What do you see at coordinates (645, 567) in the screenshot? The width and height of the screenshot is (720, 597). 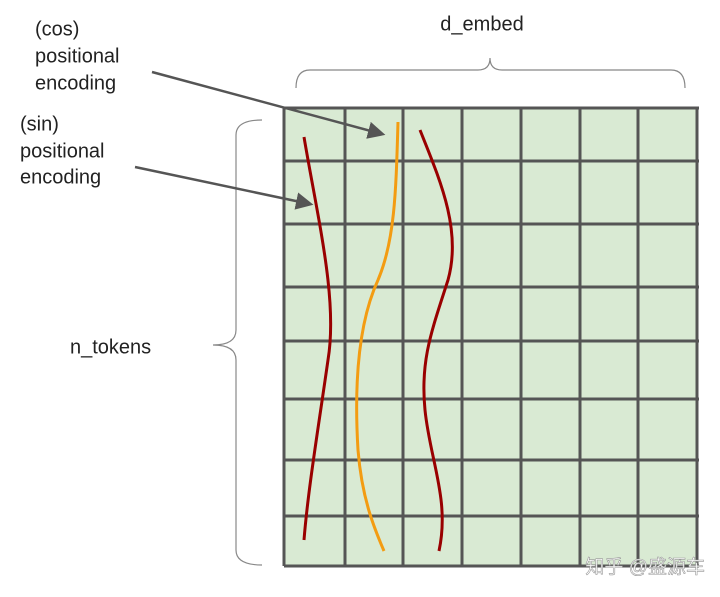 I see `watermark: 知乎 @盛源车` at bounding box center [645, 567].